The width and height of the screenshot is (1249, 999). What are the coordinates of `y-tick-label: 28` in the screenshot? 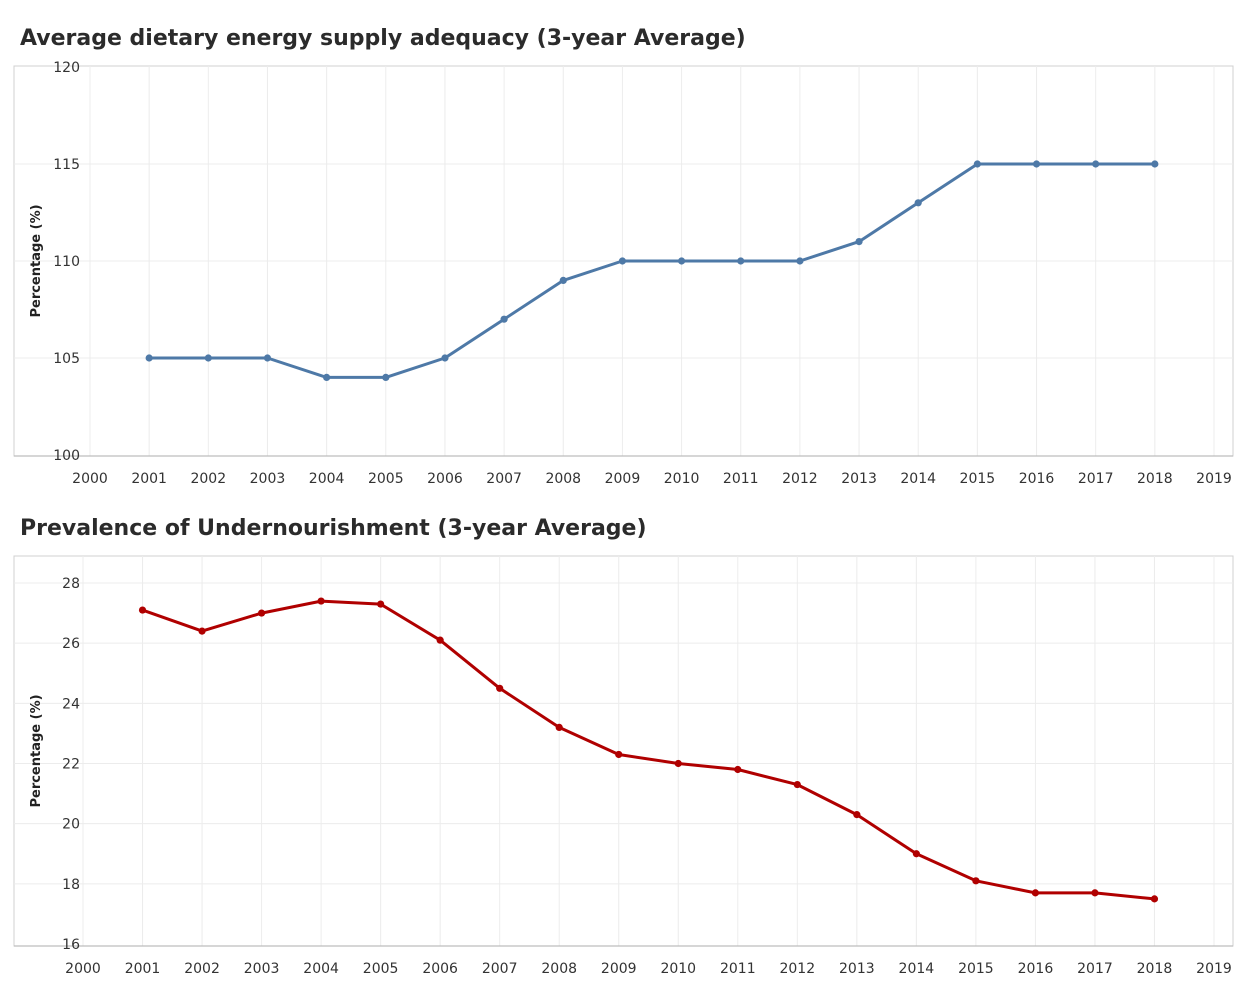 It's located at (71, 584).